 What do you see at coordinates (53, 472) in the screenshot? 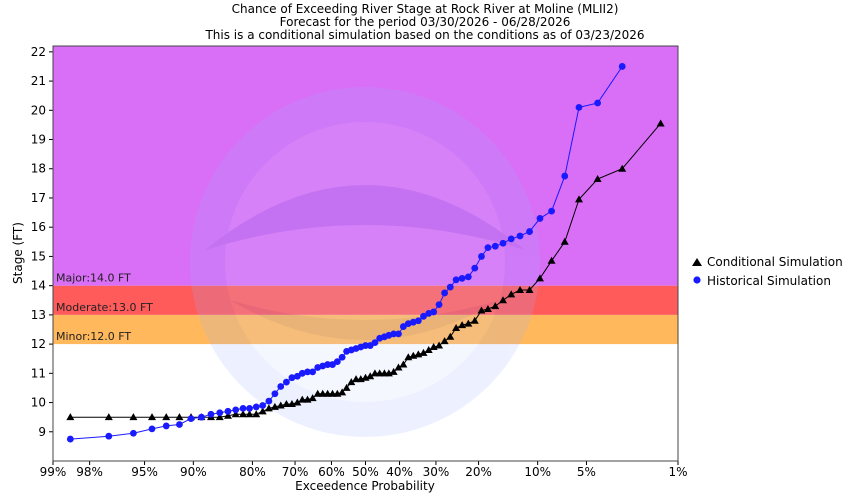
I see `x-tick-label: 99%` at bounding box center [53, 472].